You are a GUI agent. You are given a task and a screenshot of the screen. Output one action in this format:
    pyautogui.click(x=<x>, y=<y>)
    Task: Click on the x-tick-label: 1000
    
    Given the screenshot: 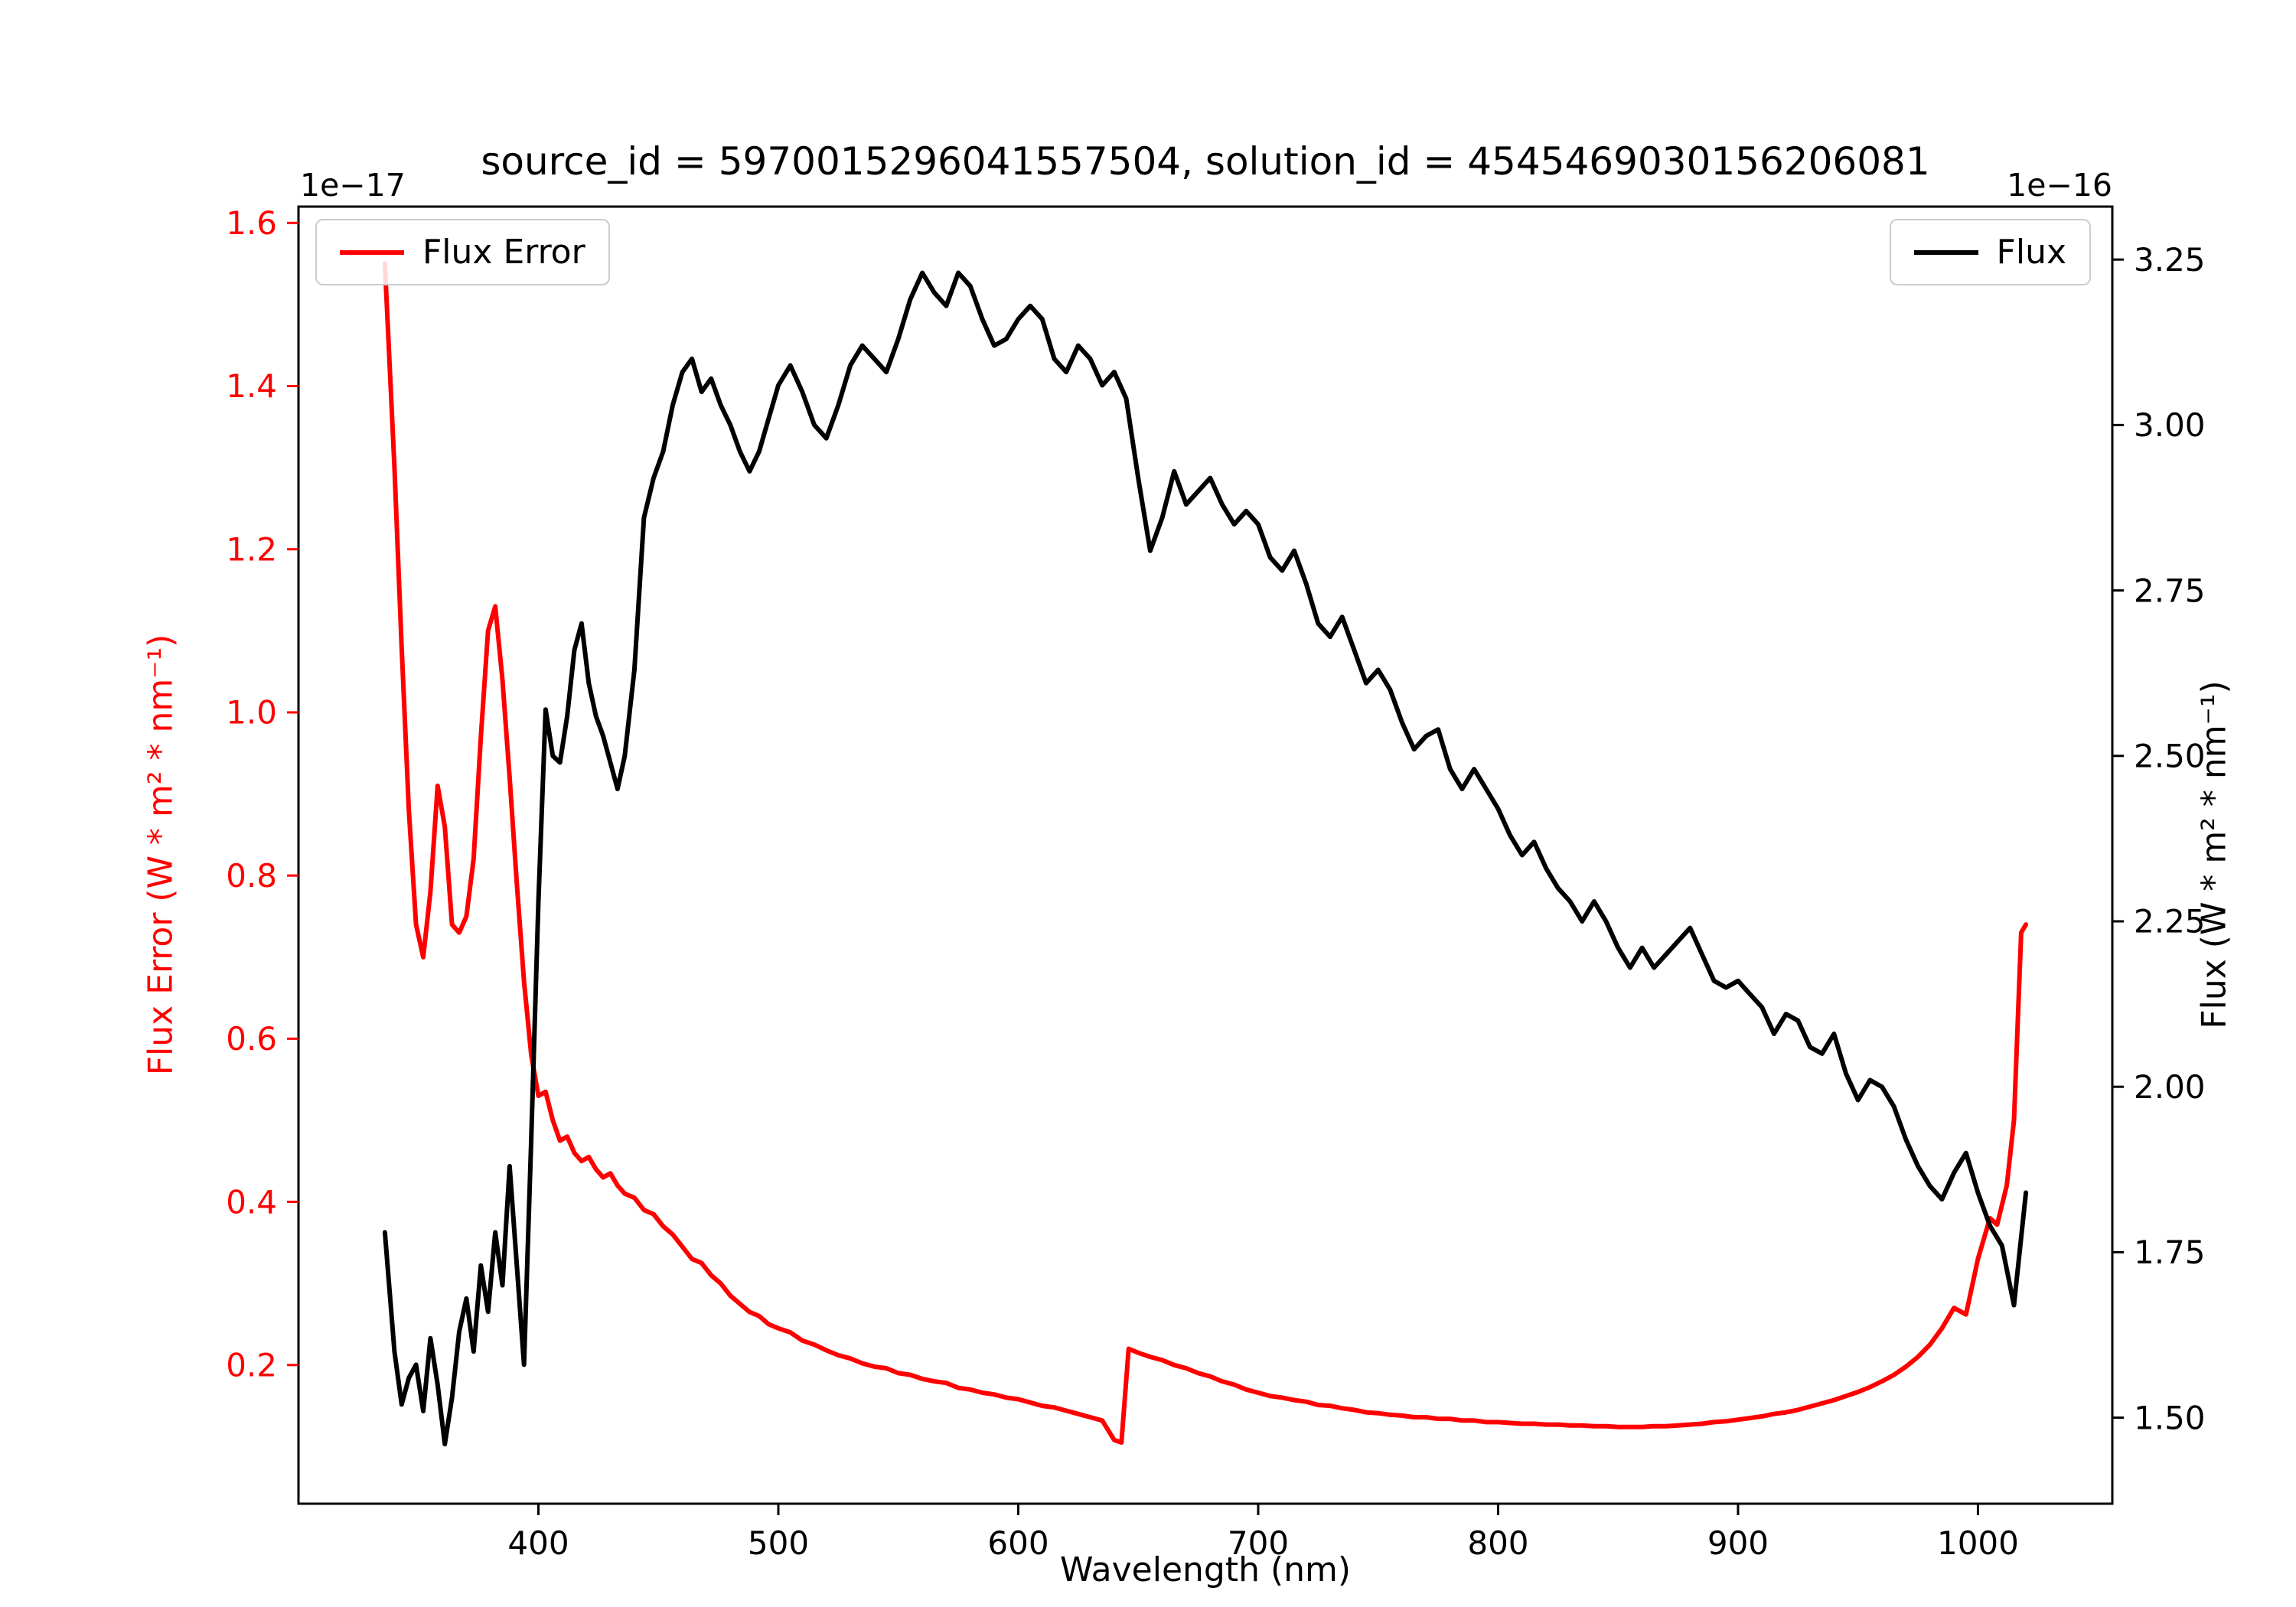 What is the action you would take?
    pyautogui.click(x=1978, y=1543)
    